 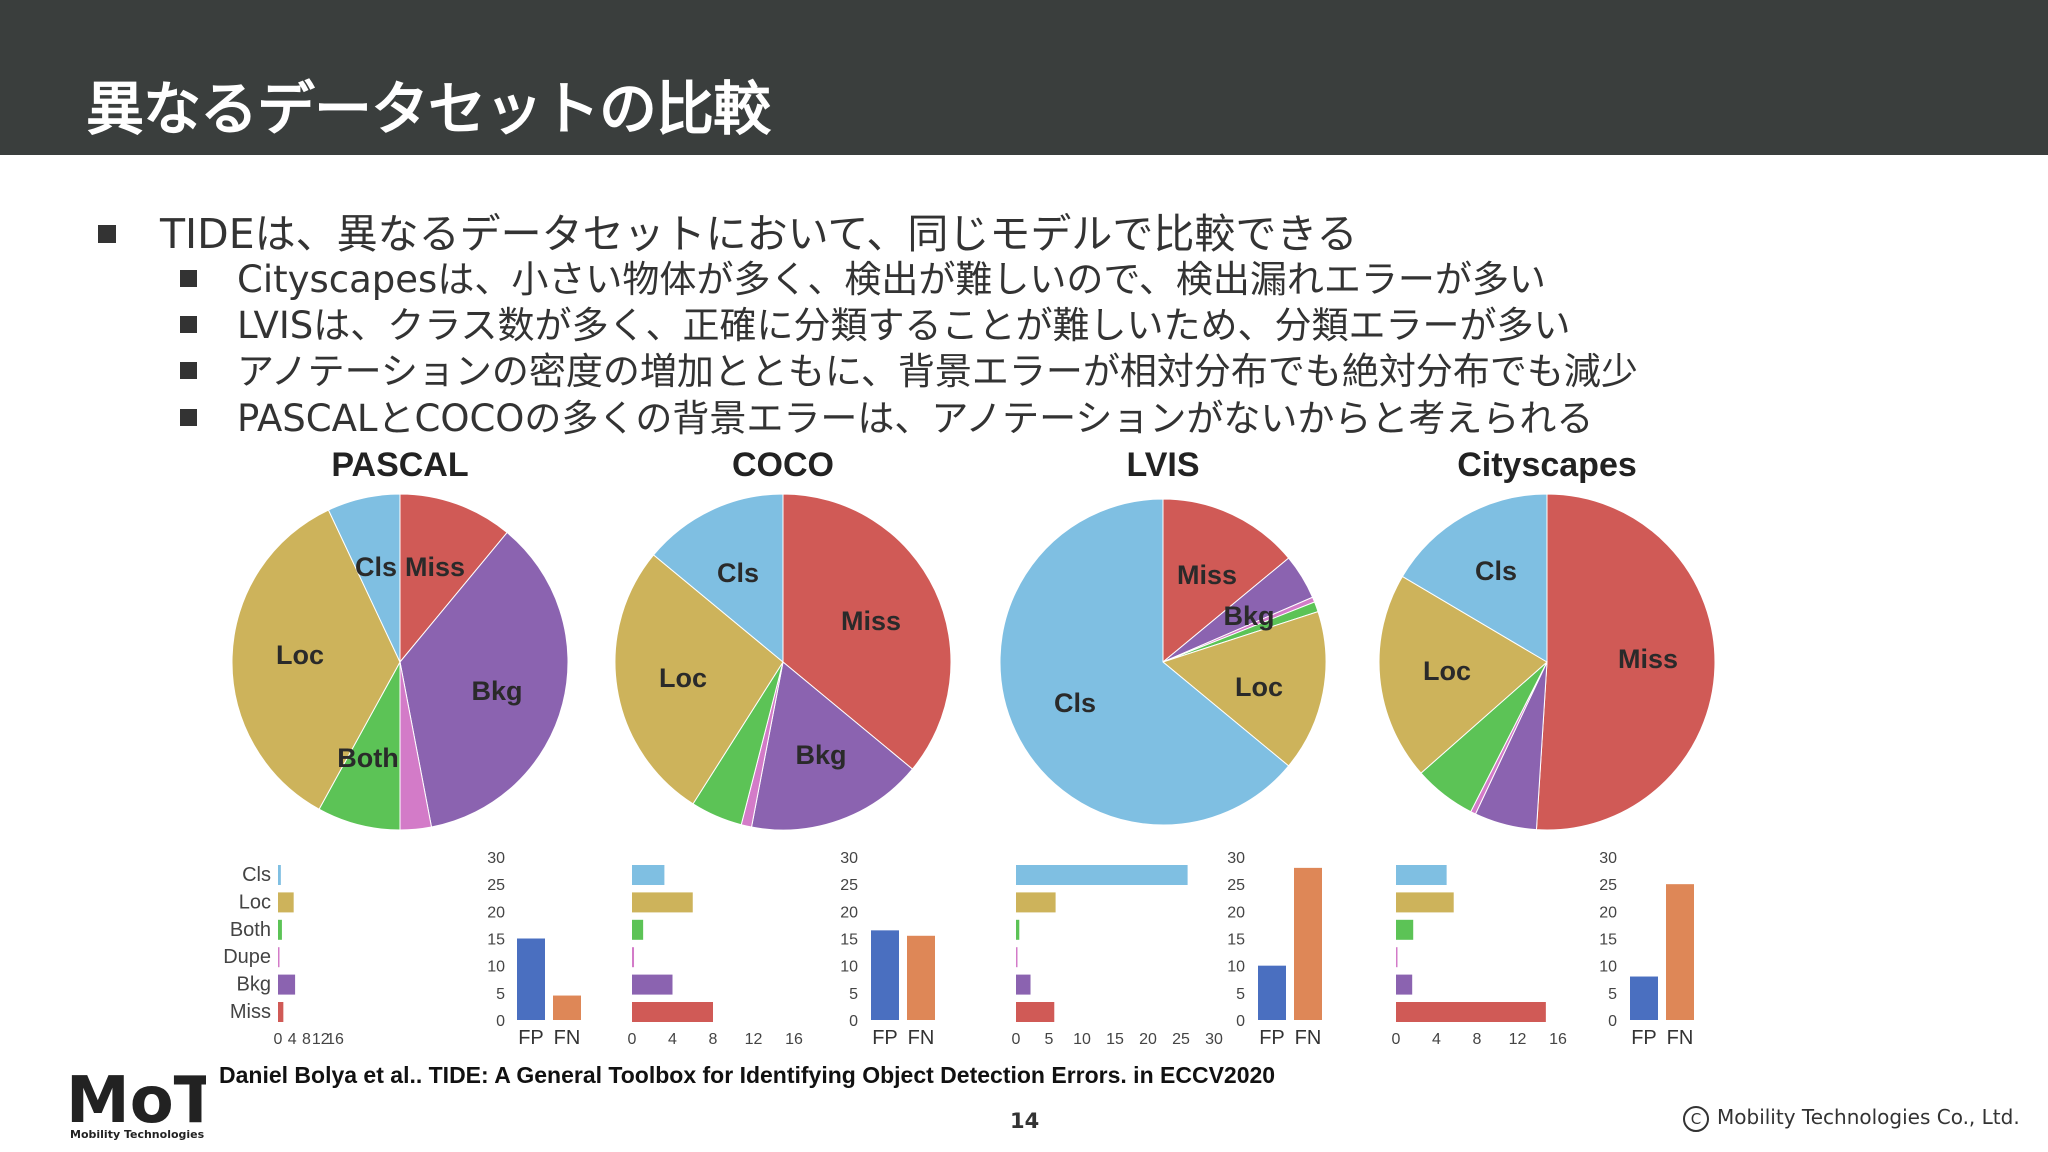 What do you see at coordinates (891, 279) in the screenshot?
I see `bullet-text: Cityscapesは、小さい物体が多く、検出が難しいので、検出漏れエラーが多い` at bounding box center [891, 279].